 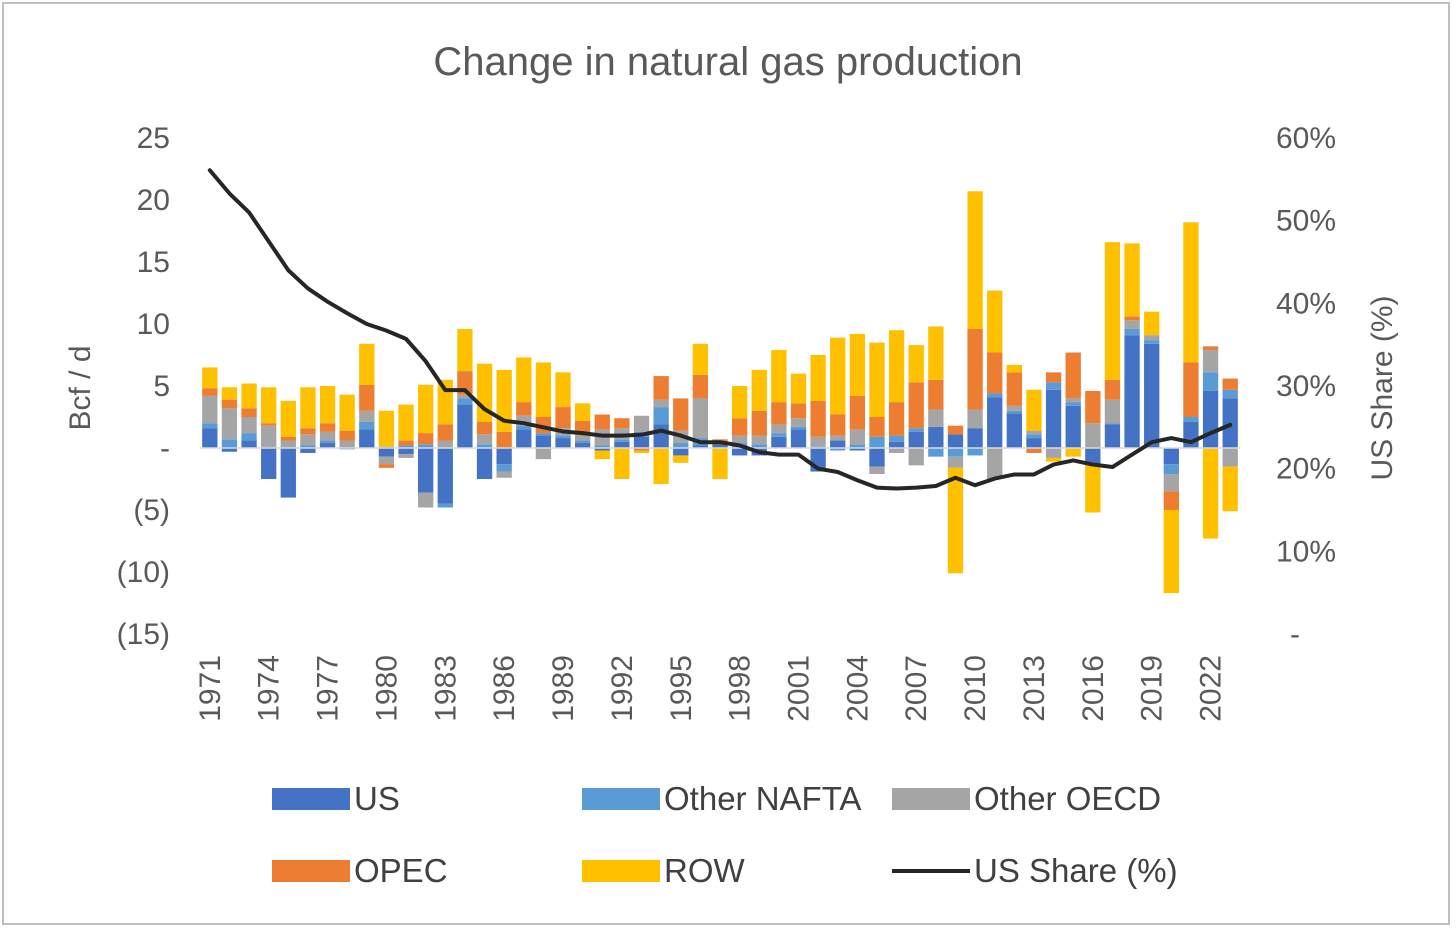 I want to click on bar-opec-2010, so click(x=975, y=369).